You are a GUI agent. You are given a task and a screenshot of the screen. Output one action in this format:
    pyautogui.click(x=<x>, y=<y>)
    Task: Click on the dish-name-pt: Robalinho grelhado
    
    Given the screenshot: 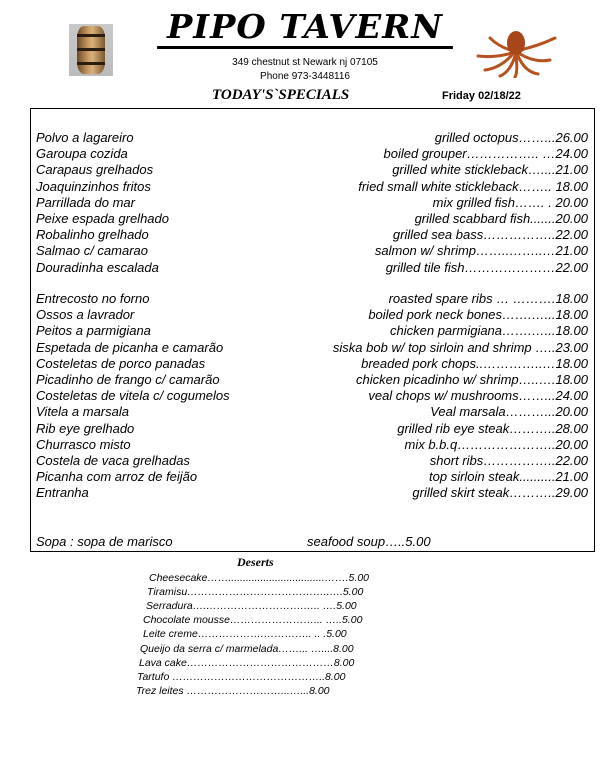 What is the action you would take?
    pyautogui.click(x=92, y=235)
    